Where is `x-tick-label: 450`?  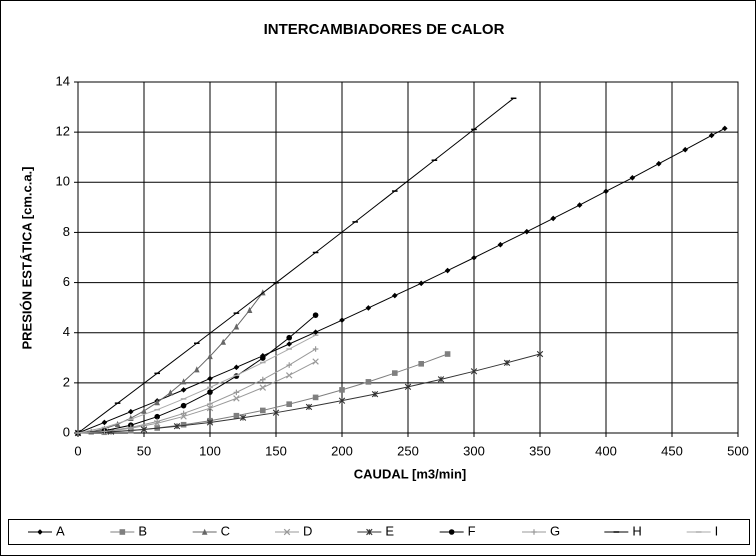
x-tick-label: 450 is located at coordinates (672, 450).